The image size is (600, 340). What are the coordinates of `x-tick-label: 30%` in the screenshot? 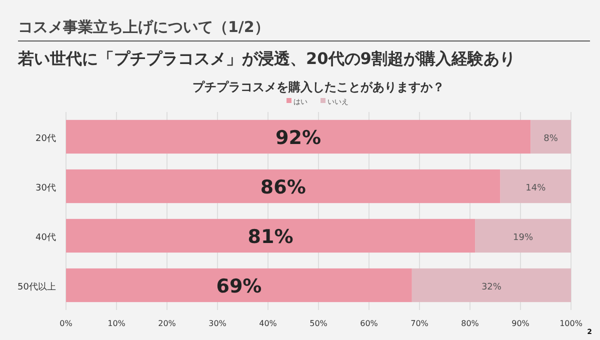 It's located at (217, 323).